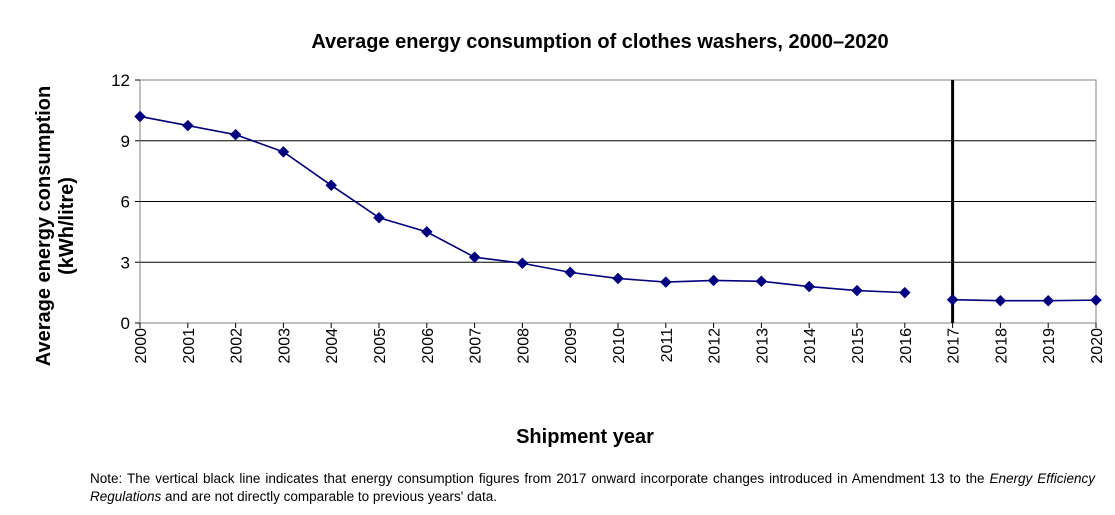 This screenshot has width=1115, height=515. What do you see at coordinates (810, 346) in the screenshot?
I see `x-tick-label: 2014` at bounding box center [810, 346].